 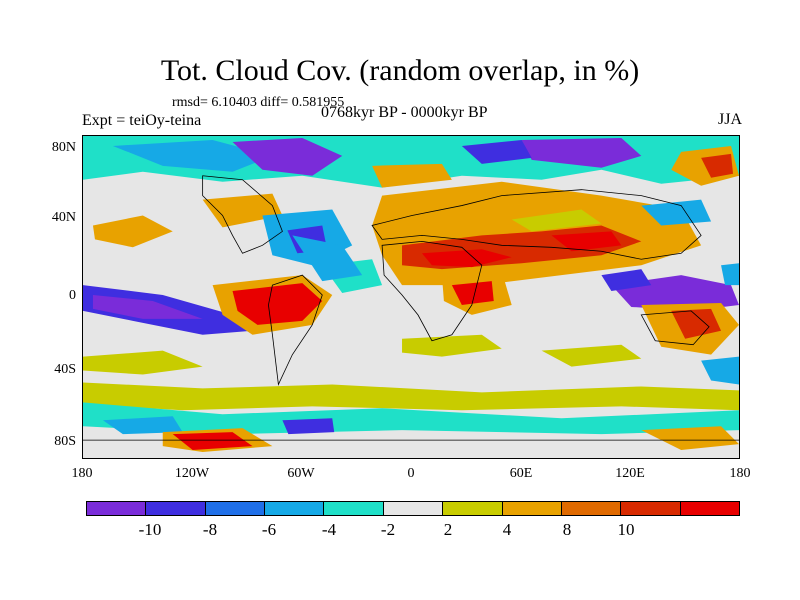 I want to click on lon-label: 120W, so click(x=192, y=473).